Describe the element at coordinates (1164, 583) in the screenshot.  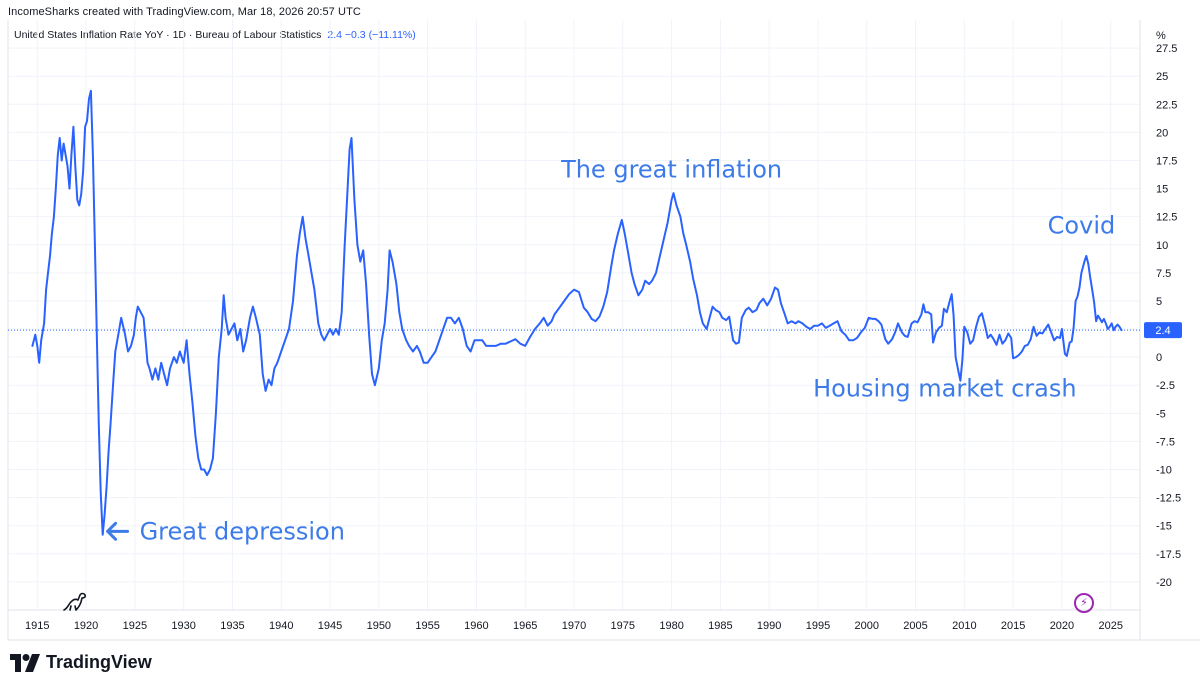
I see `y-tick-label: -20` at that location.